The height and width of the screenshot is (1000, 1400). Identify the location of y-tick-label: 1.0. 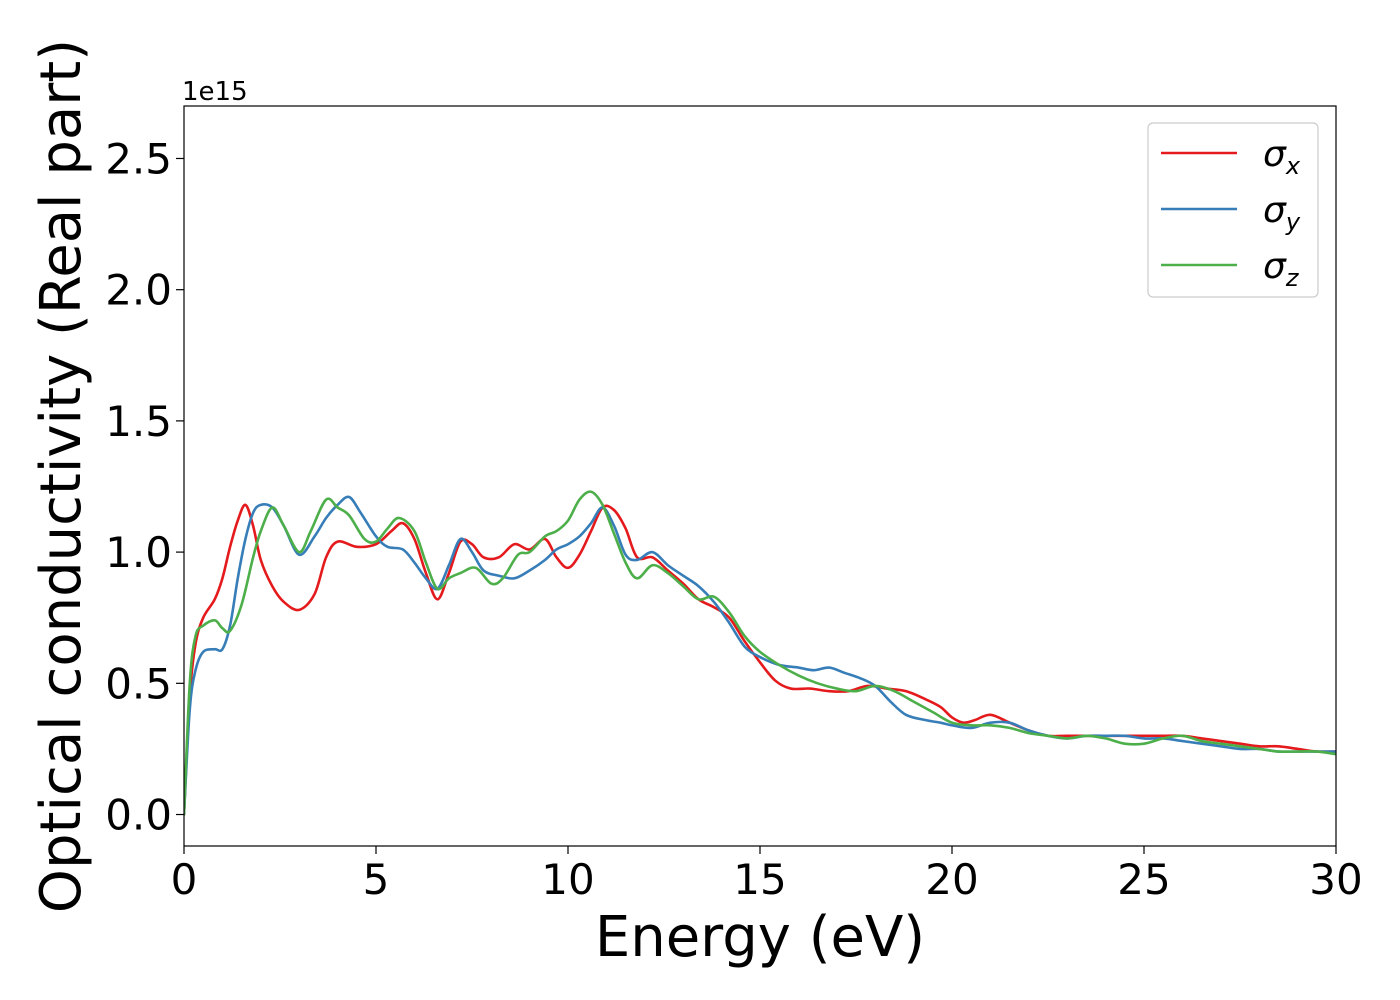
(138, 552).